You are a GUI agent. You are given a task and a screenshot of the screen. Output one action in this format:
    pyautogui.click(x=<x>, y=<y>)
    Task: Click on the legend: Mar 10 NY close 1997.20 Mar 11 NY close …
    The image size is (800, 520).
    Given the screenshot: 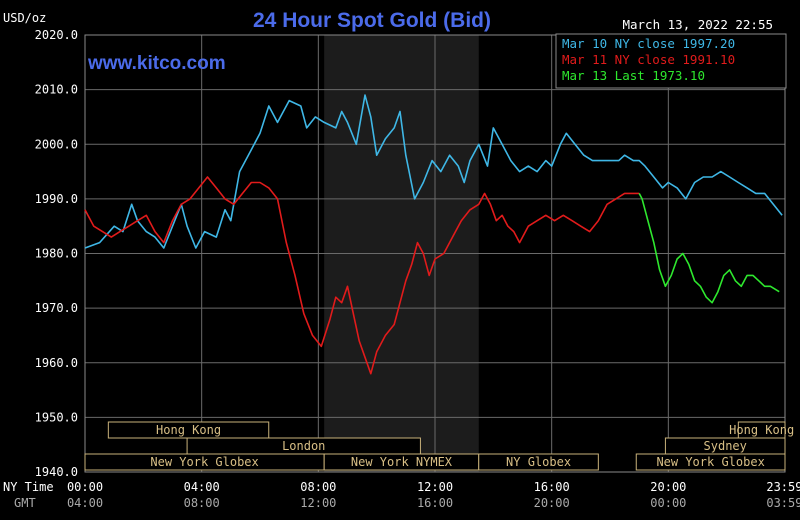 What is the action you would take?
    pyautogui.click(x=671, y=61)
    